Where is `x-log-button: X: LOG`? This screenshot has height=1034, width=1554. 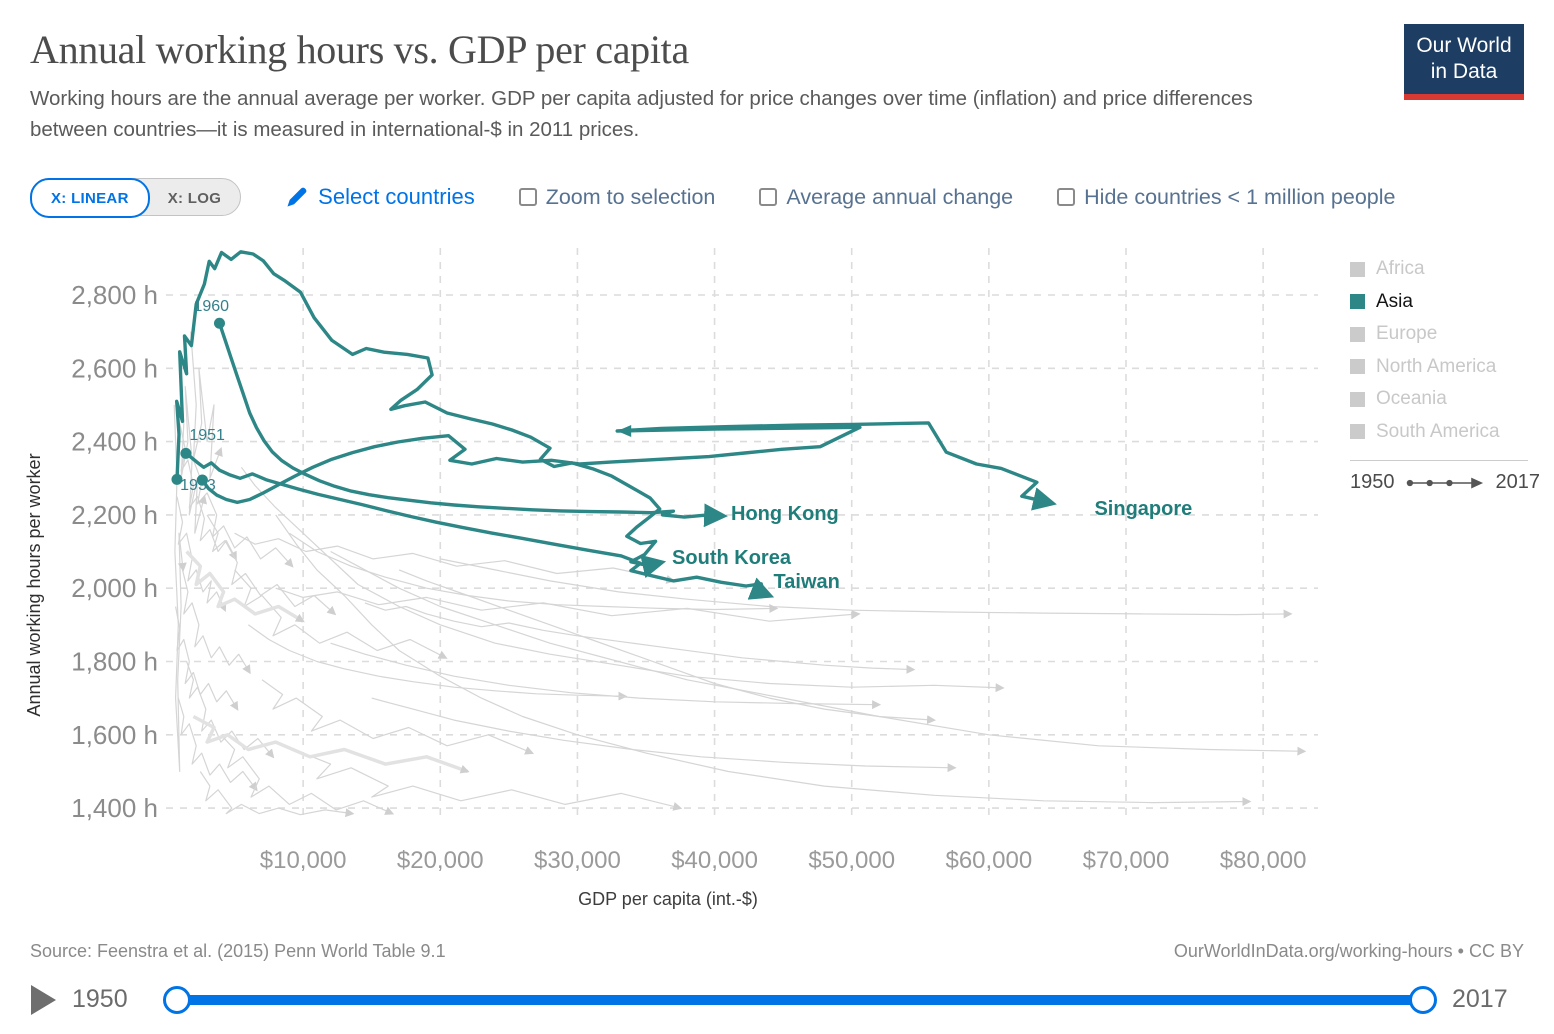 x-log-button: X: LOG is located at coordinates (194, 198).